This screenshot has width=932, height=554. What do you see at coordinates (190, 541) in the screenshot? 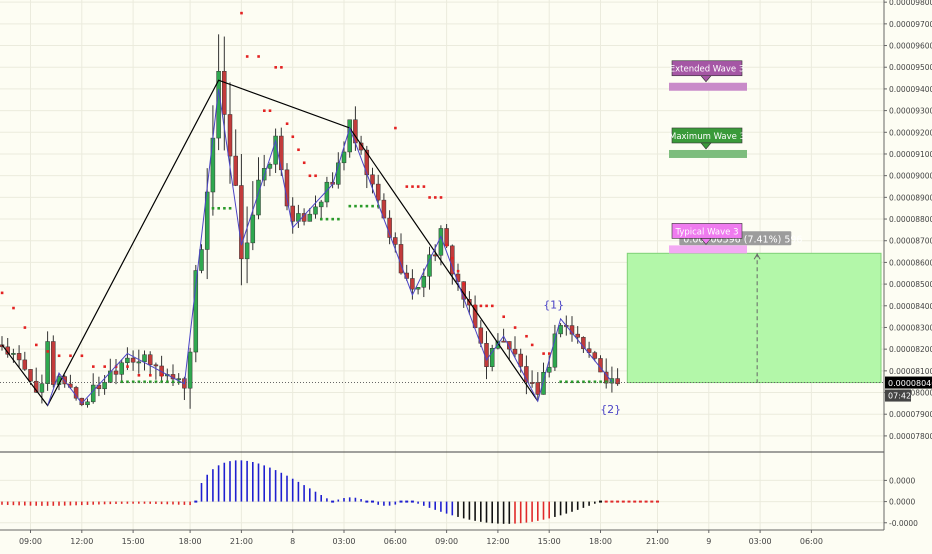
I see `time-tick-label: 18:00` at bounding box center [190, 541].